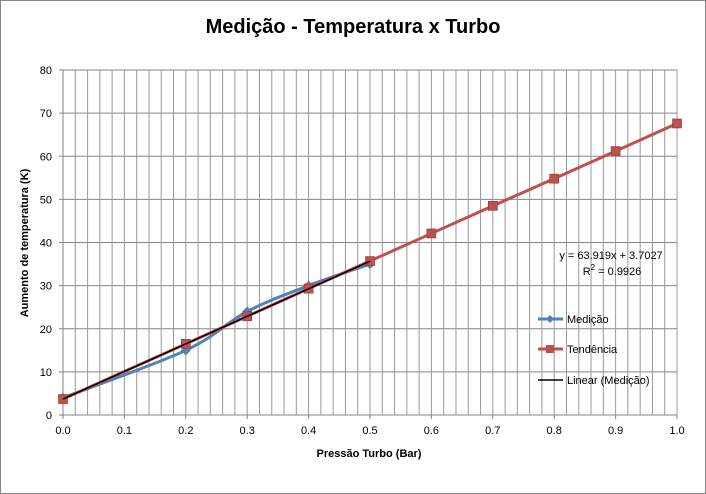 Image resolution: width=706 pixels, height=494 pixels. I want to click on y-tick-label: 30, so click(46, 287).